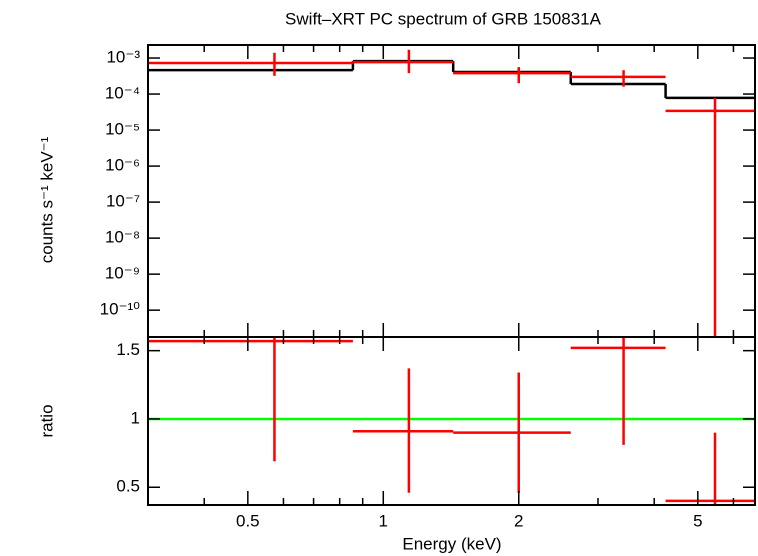 Image resolution: width=758 pixels, height=556 pixels. Describe the element at coordinates (122, 93) in the screenshot. I see `y-tick-label: 10⁻⁴` at that location.